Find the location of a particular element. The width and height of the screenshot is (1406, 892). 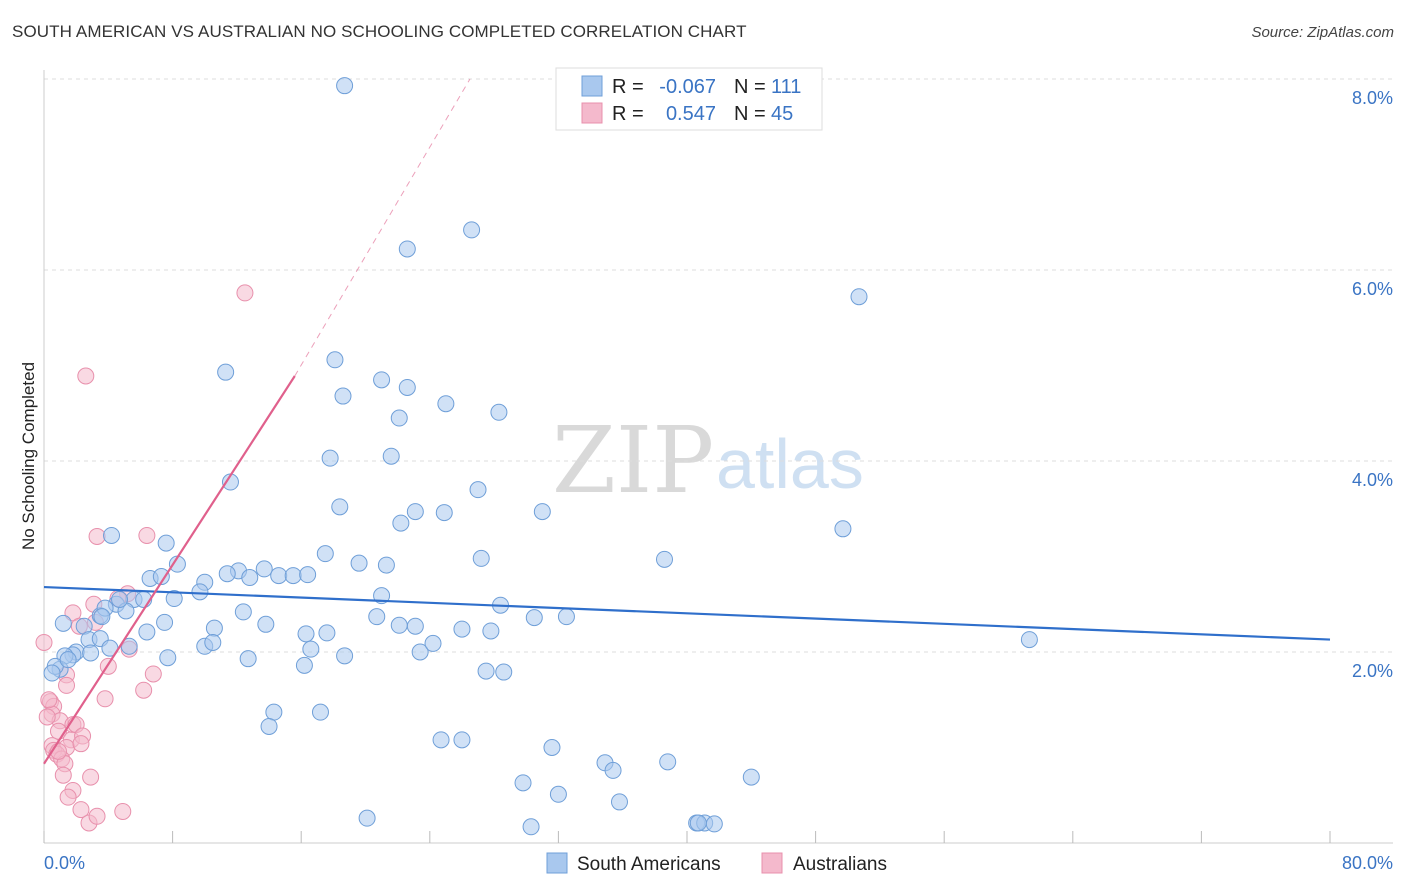

south-americans-legend-label: South Americans is located at coordinates (649, 864).